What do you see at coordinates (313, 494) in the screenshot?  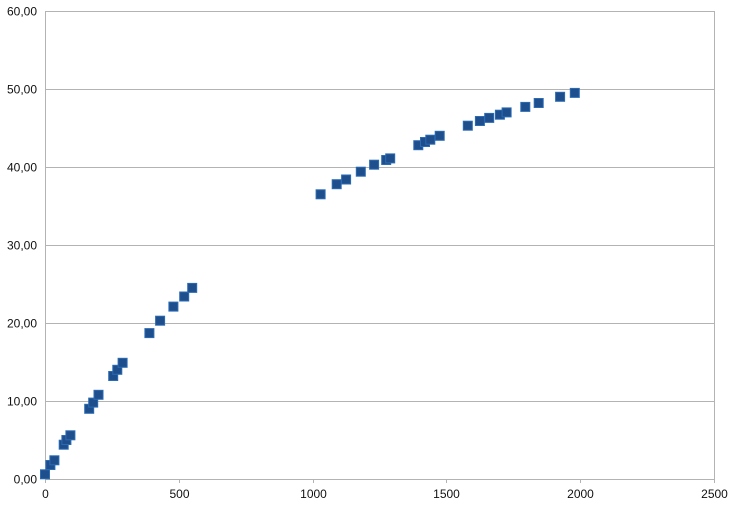 I see `x-tick-label: 1000` at bounding box center [313, 494].